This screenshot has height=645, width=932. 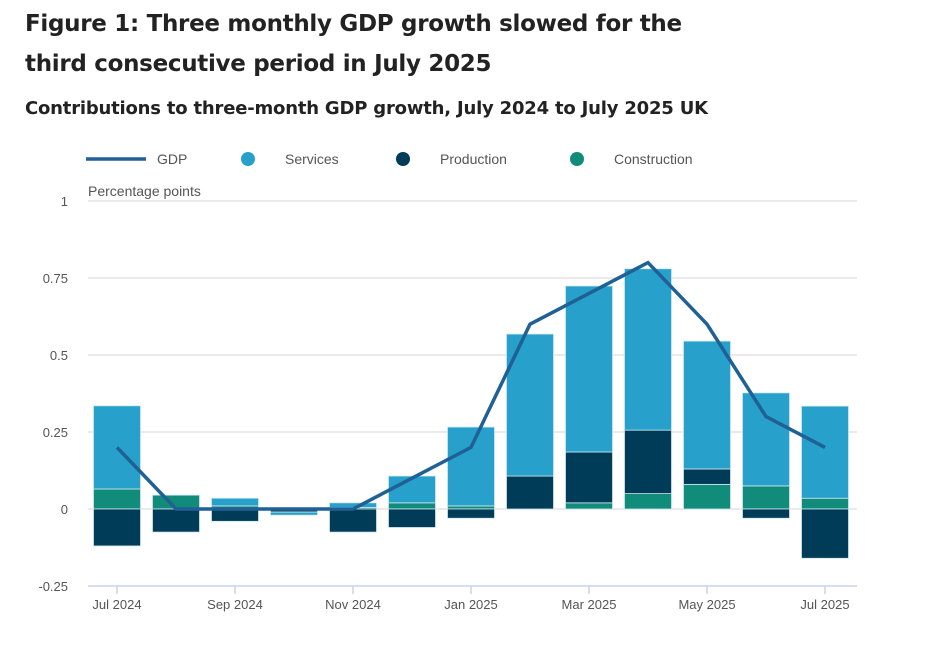 I want to click on y-tick-label: 0.25, so click(x=55, y=432).